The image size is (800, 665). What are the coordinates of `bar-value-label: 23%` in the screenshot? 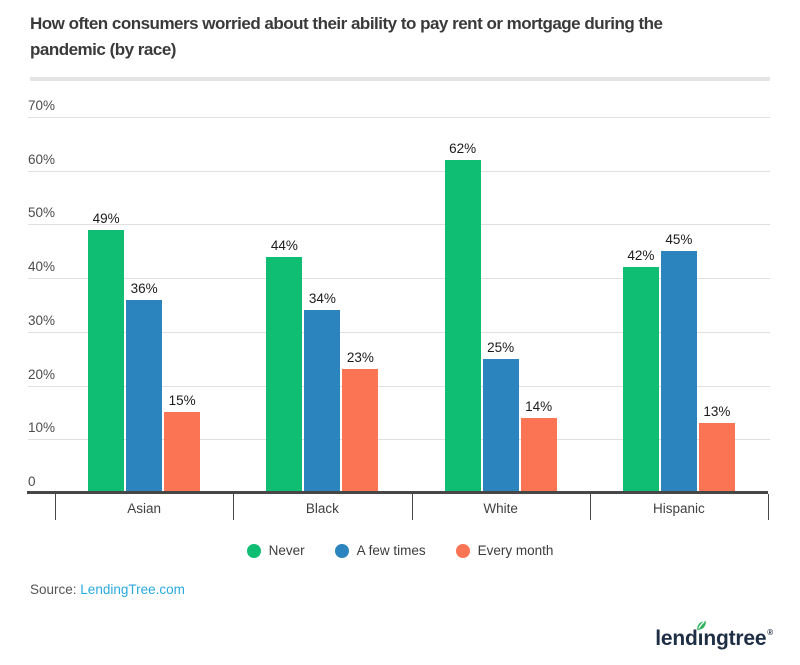 It's located at (360, 358).